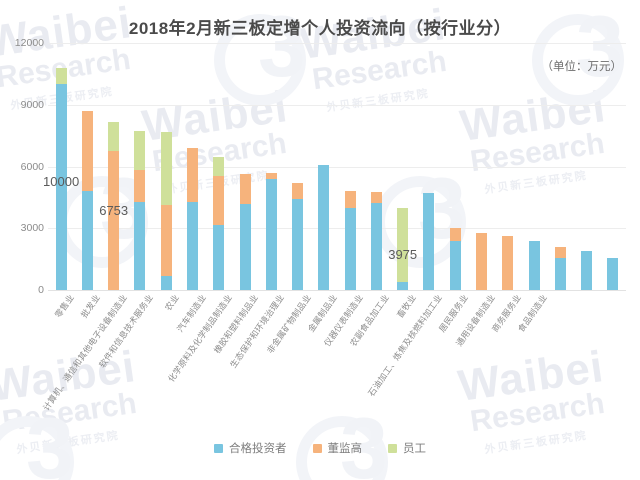 The width and height of the screenshot is (640, 480). I want to click on bar-data-label: 3975, so click(403, 255).